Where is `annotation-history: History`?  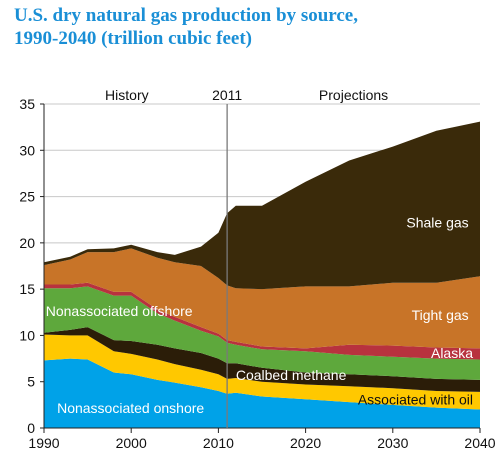
annotation-history: History is located at coordinates (127, 95).